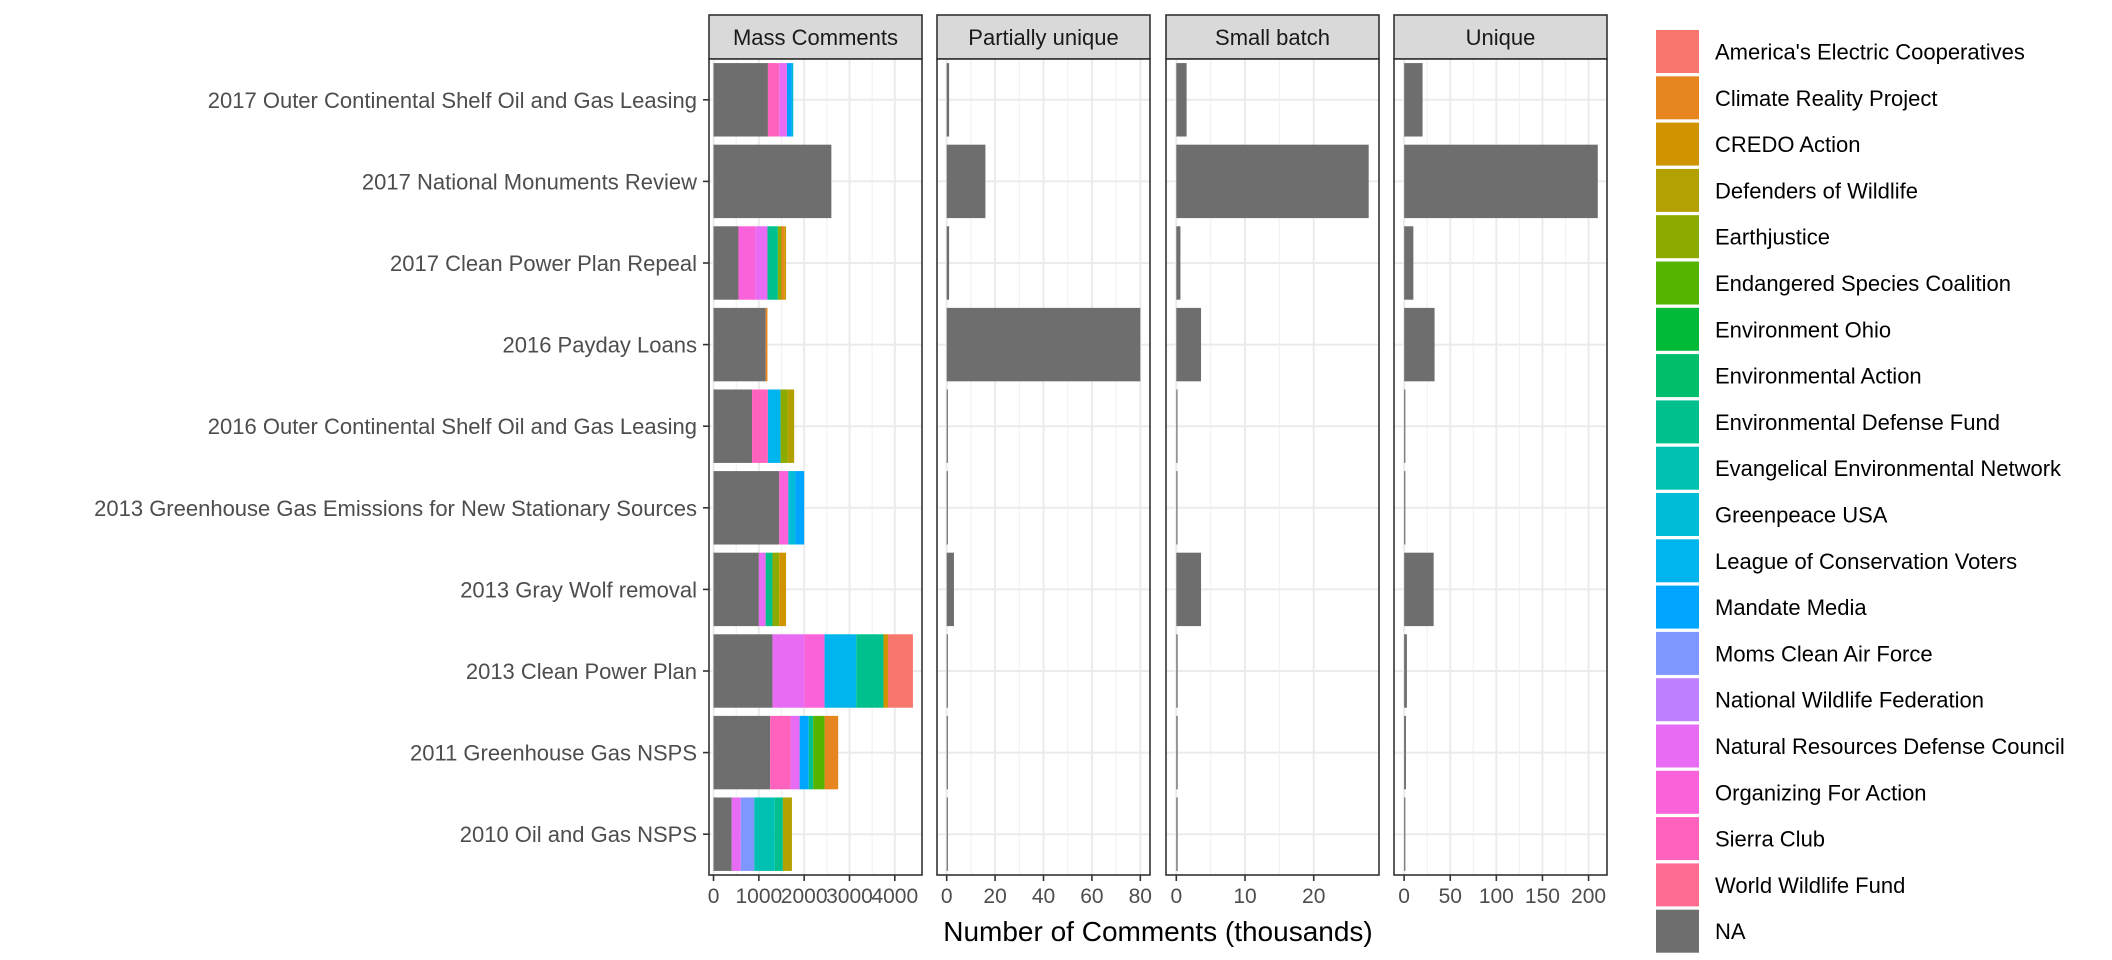 Image resolution: width=2112 pixels, height=960 pixels. What do you see at coordinates (1890, 746) in the screenshot?
I see `legend-label: Natural Resources Defense Council` at bounding box center [1890, 746].